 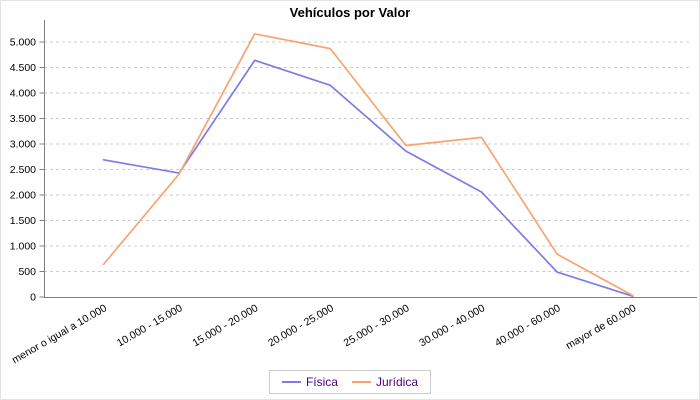 What do you see at coordinates (150, 325) in the screenshot?
I see `x-category-label: 10.000 - 15.000` at bounding box center [150, 325].